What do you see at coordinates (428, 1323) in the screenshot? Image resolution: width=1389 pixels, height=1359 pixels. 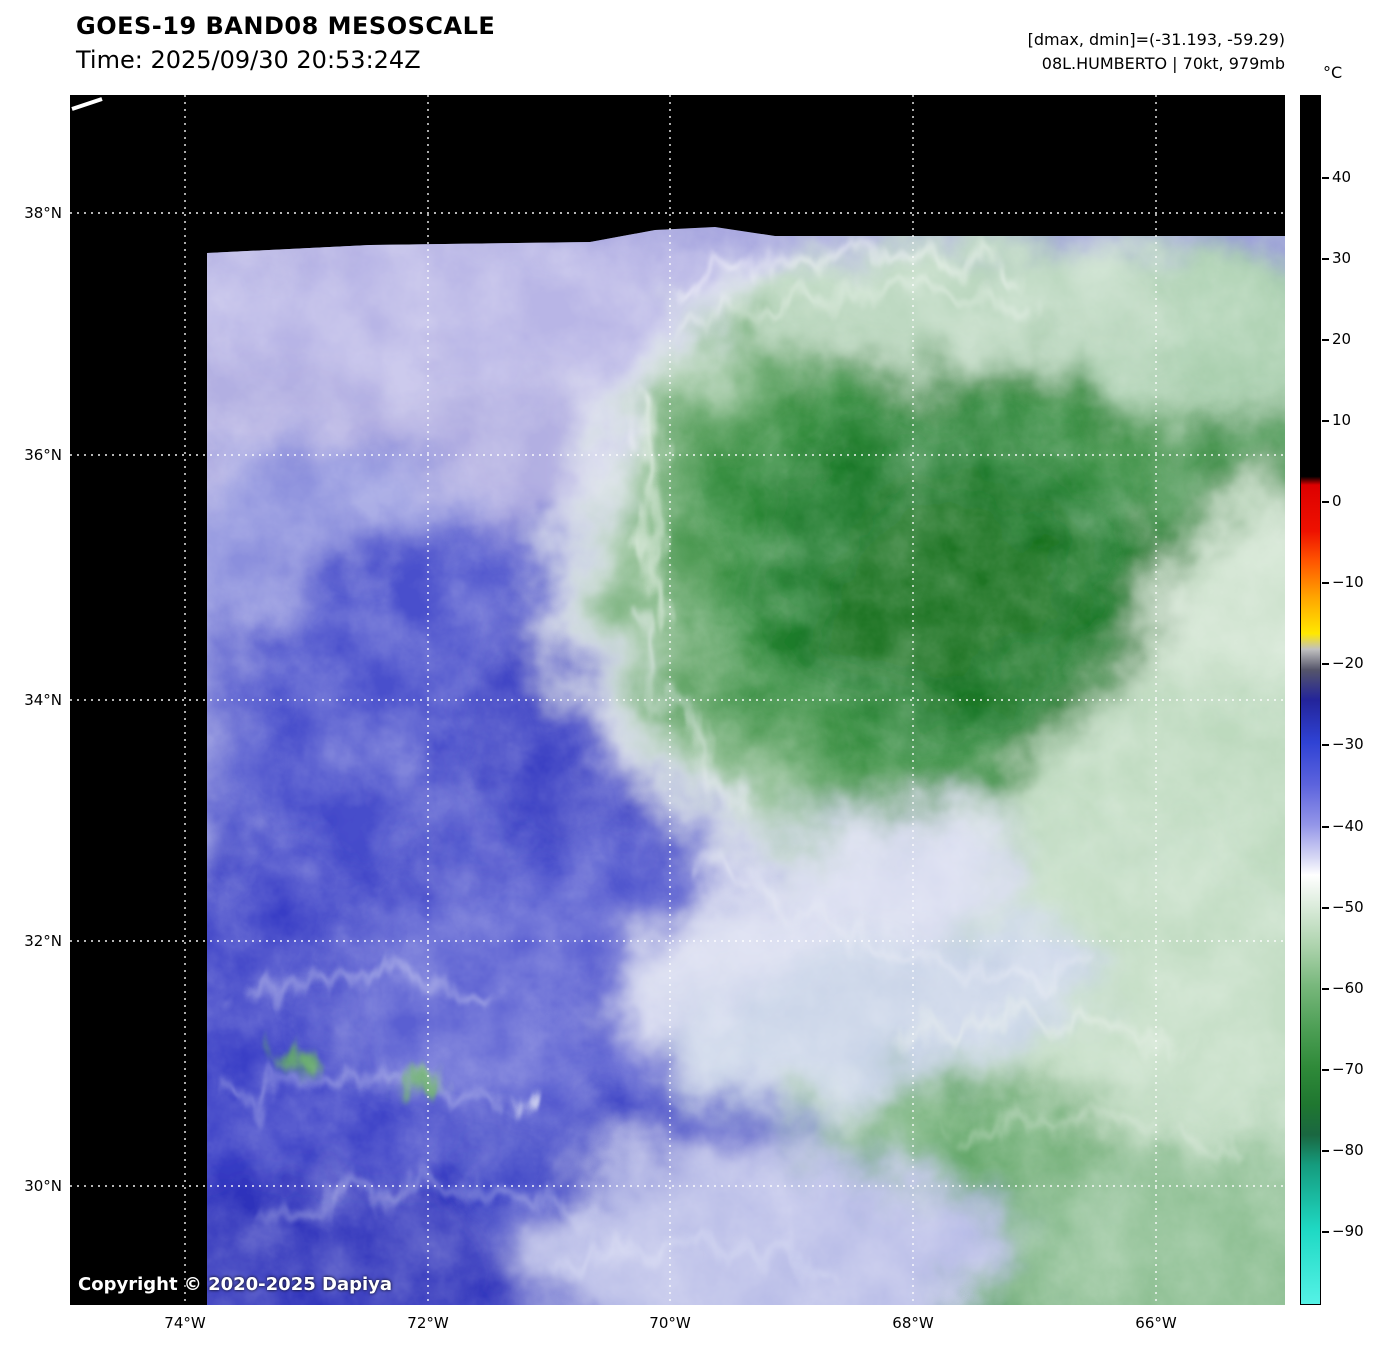 I see `lon-tick-label: 72°W` at bounding box center [428, 1323].